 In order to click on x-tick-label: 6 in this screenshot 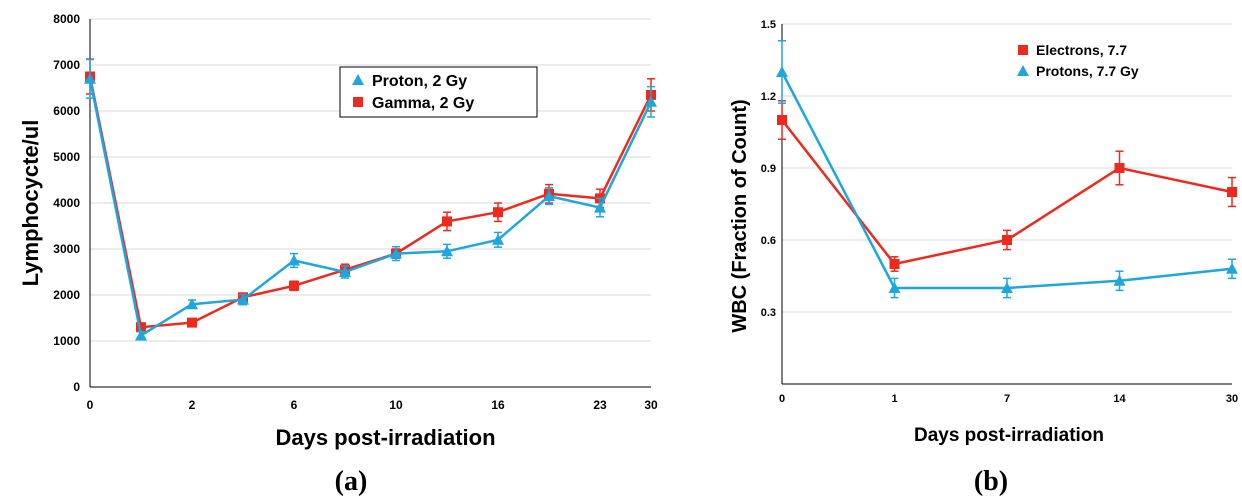, I will do `click(294, 405)`.